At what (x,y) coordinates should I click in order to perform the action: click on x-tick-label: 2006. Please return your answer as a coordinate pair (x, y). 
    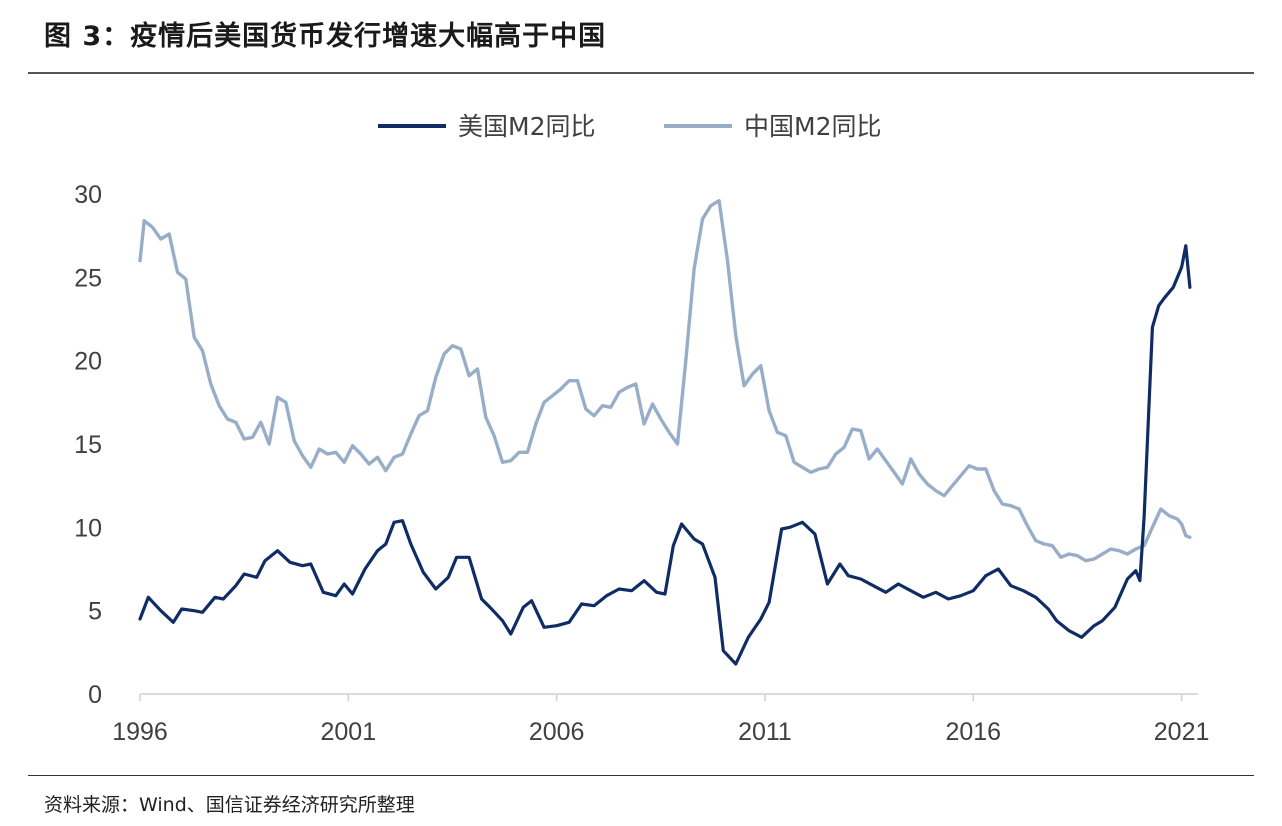
    Looking at the image, I should click on (557, 732).